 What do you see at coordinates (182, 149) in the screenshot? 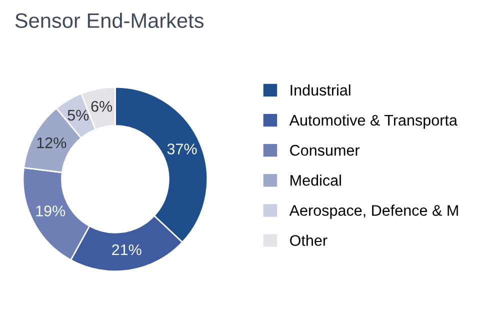
I see `data-label: 37%` at bounding box center [182, 149].